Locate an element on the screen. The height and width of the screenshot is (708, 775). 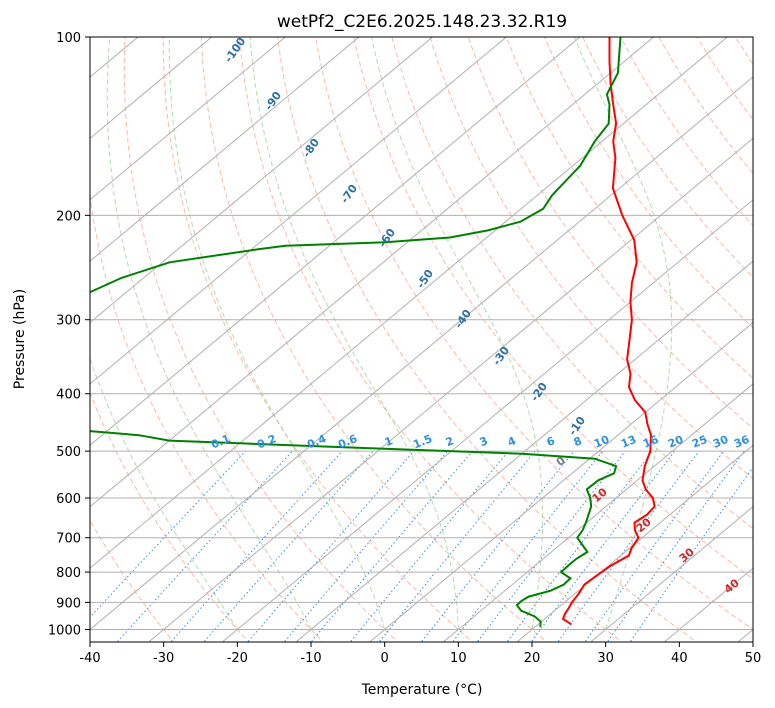
mixing-ratio-label: 16 is located at coordinates (650, 442).